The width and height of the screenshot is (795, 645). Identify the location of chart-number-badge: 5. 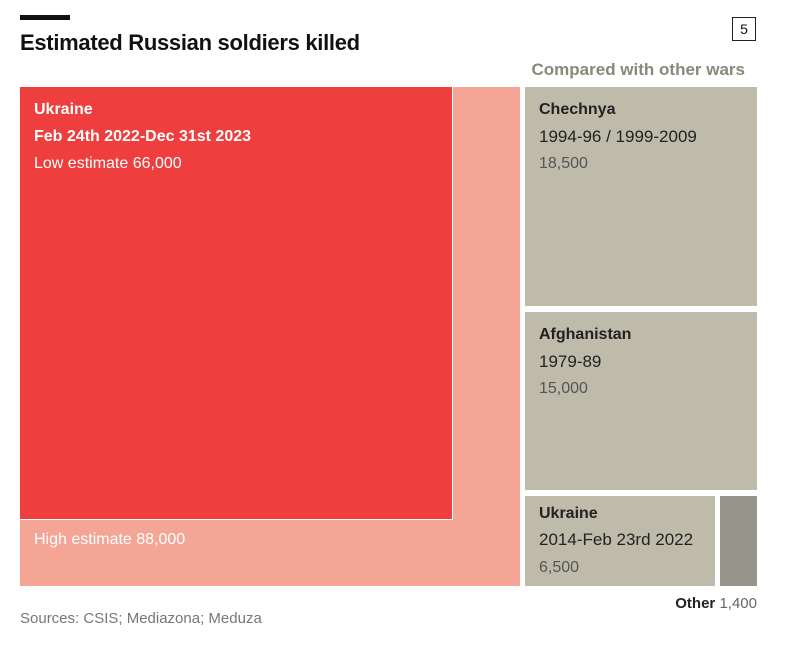
(744, 29).